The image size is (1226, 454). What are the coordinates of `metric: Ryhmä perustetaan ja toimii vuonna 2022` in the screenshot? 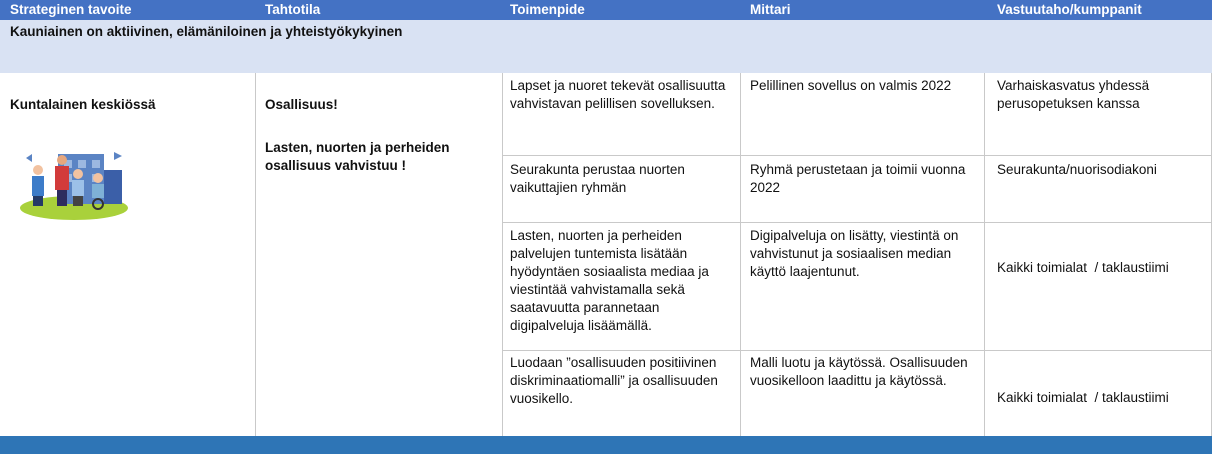 It's located at (860, 178).